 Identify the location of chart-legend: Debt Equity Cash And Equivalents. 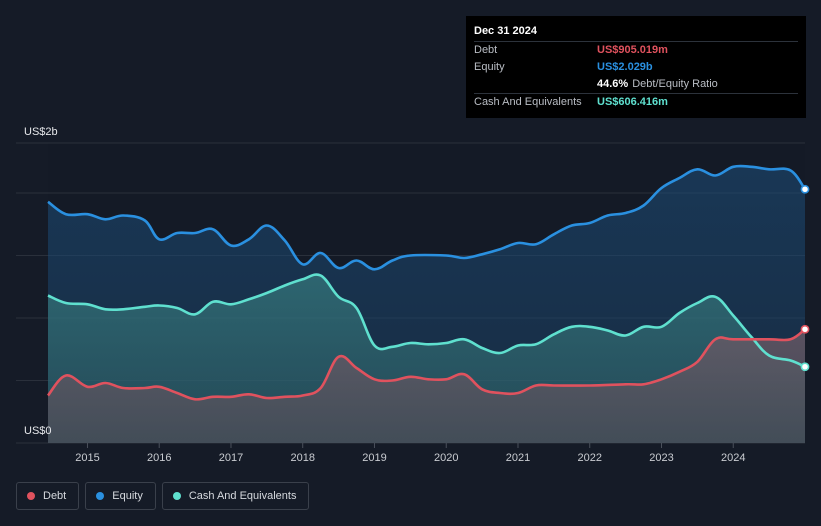
(163, 496).